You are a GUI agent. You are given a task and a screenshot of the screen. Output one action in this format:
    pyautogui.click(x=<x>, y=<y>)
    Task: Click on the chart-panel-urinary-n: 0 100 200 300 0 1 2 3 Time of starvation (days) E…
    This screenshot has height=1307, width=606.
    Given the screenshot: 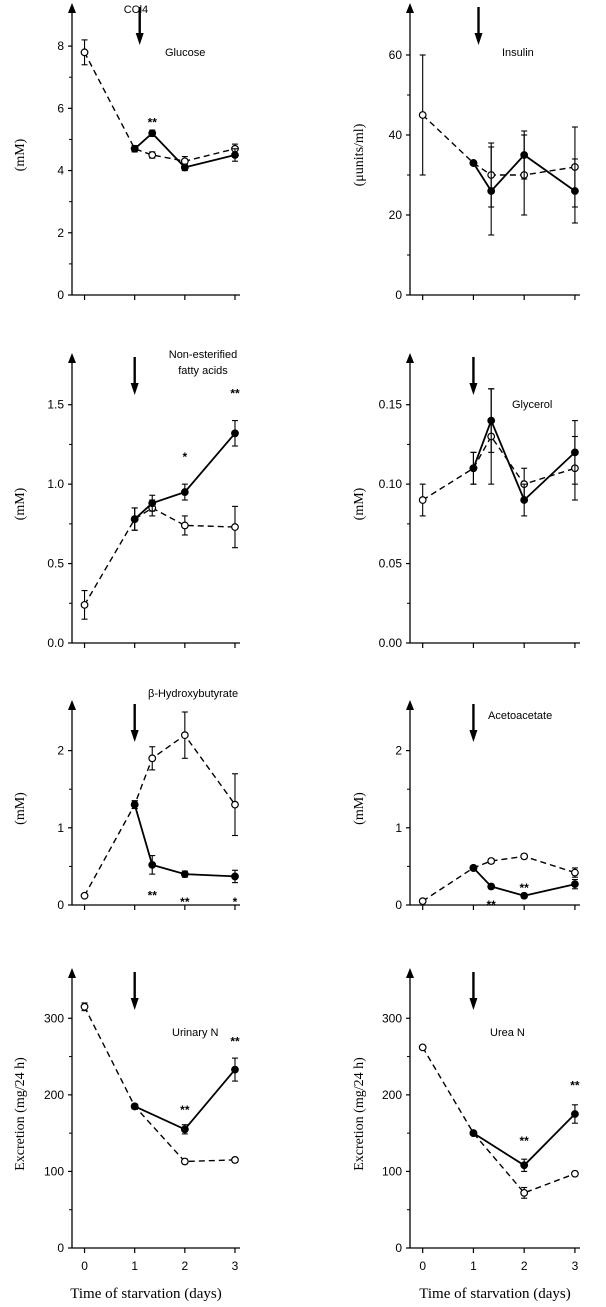 What is the action you would take?
    pyautogui.click(x=126, y=1135)
    